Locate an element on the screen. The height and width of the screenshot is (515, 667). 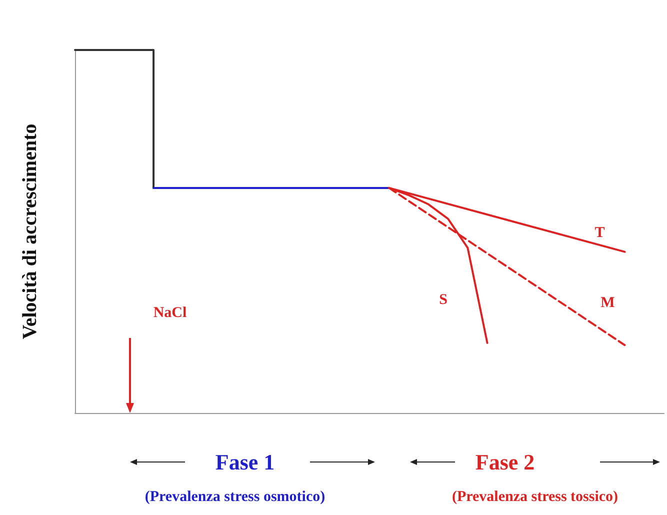
series-label: M is located at coordinates (607, 303).